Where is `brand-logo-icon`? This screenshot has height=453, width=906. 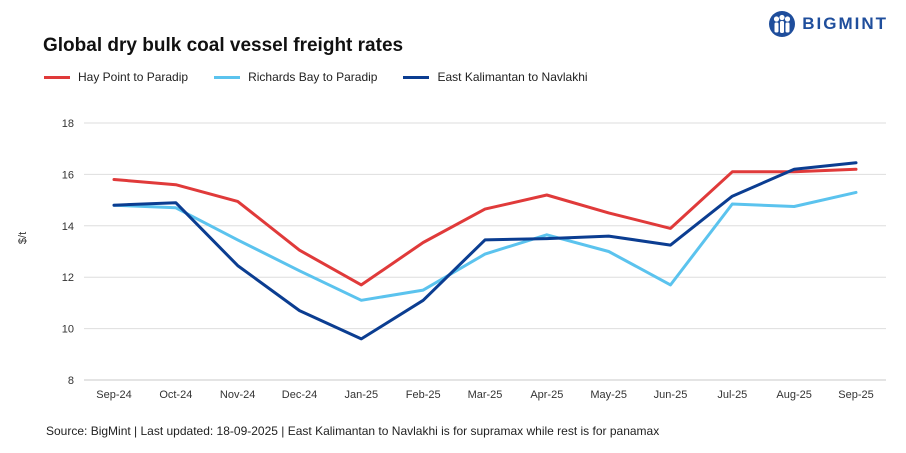 brand-logo-icon is located at coordinates (782, 24).